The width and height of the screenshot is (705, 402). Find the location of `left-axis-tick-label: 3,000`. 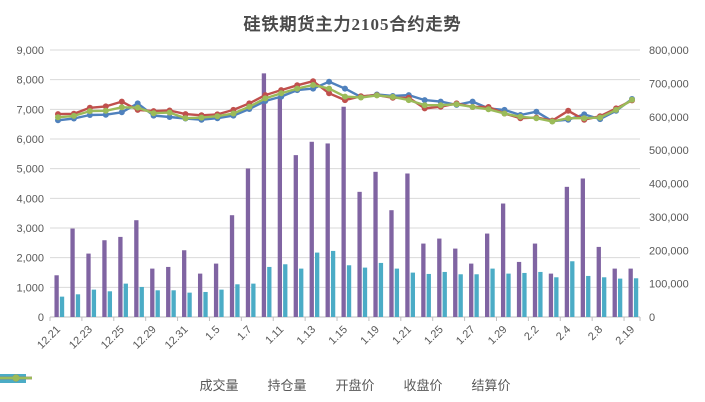

left-axis-tick-label: 3,000 is located at coordinates (30, 229).